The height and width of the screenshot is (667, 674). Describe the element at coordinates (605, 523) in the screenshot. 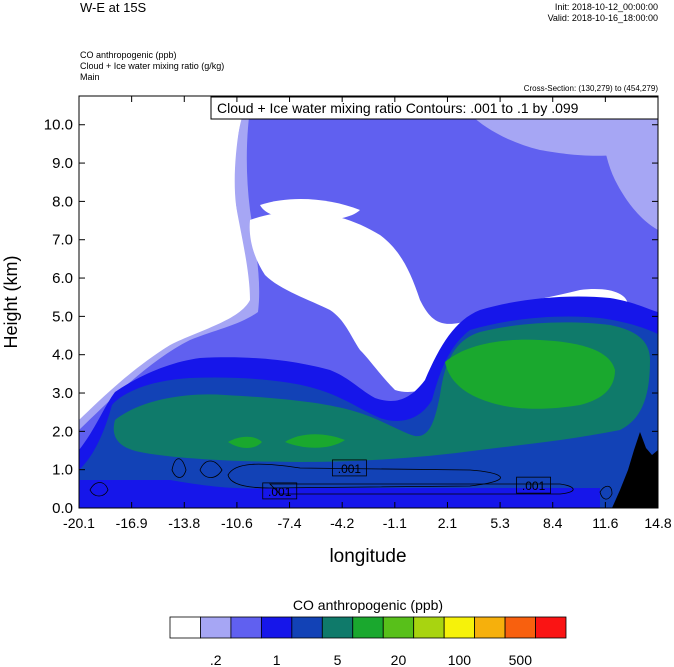

I see `x-tick-label: 11.6` at that location.